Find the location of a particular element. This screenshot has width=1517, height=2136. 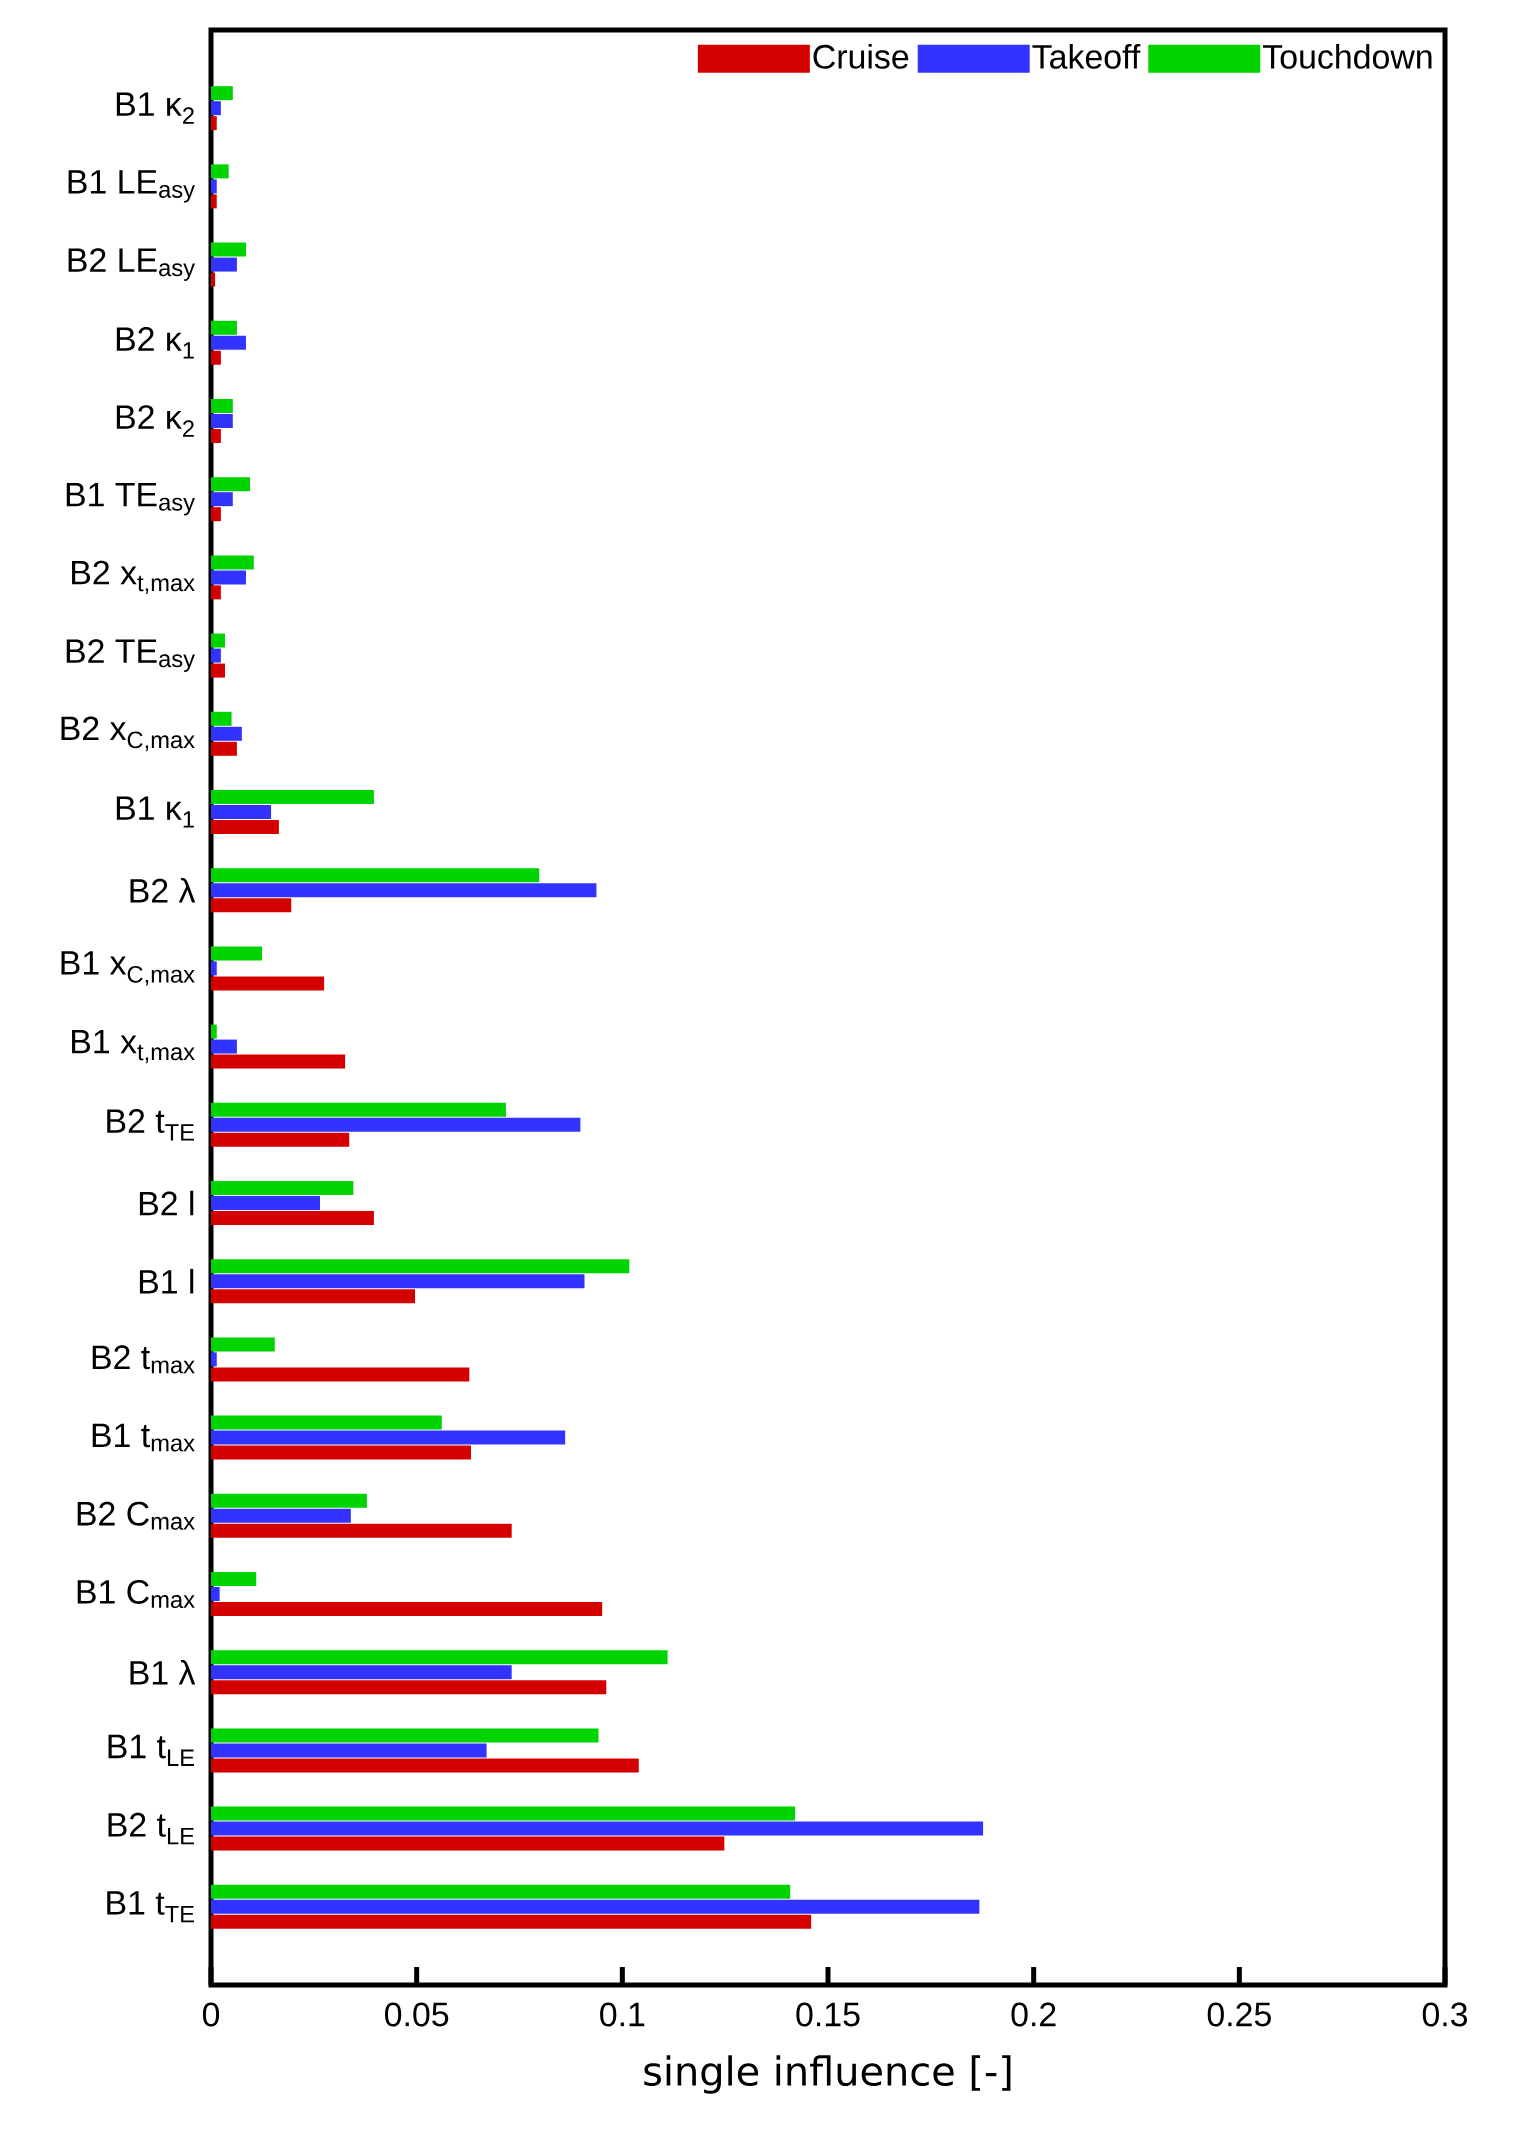

y-tick-label: B2 x$_{t,max}$ is located at coordinates (133, 577).